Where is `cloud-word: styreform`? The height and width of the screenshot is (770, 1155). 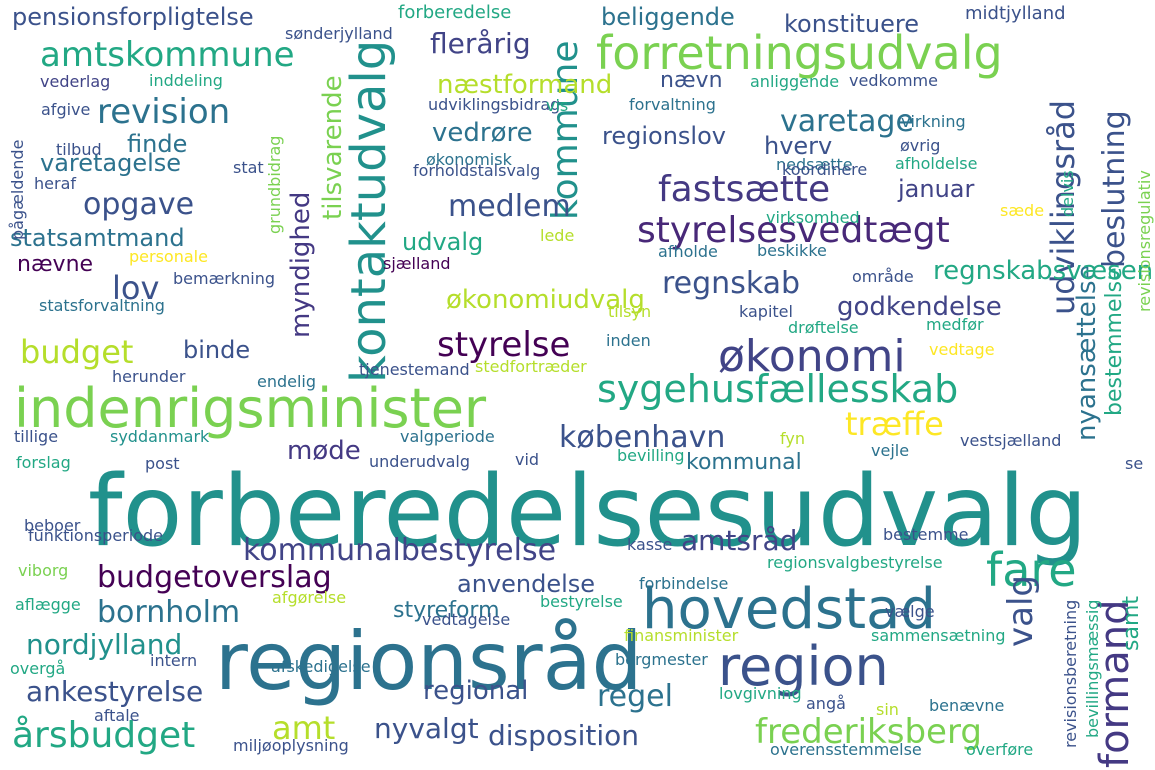
cloud-word: styreform is located at coordinates (446, 610).